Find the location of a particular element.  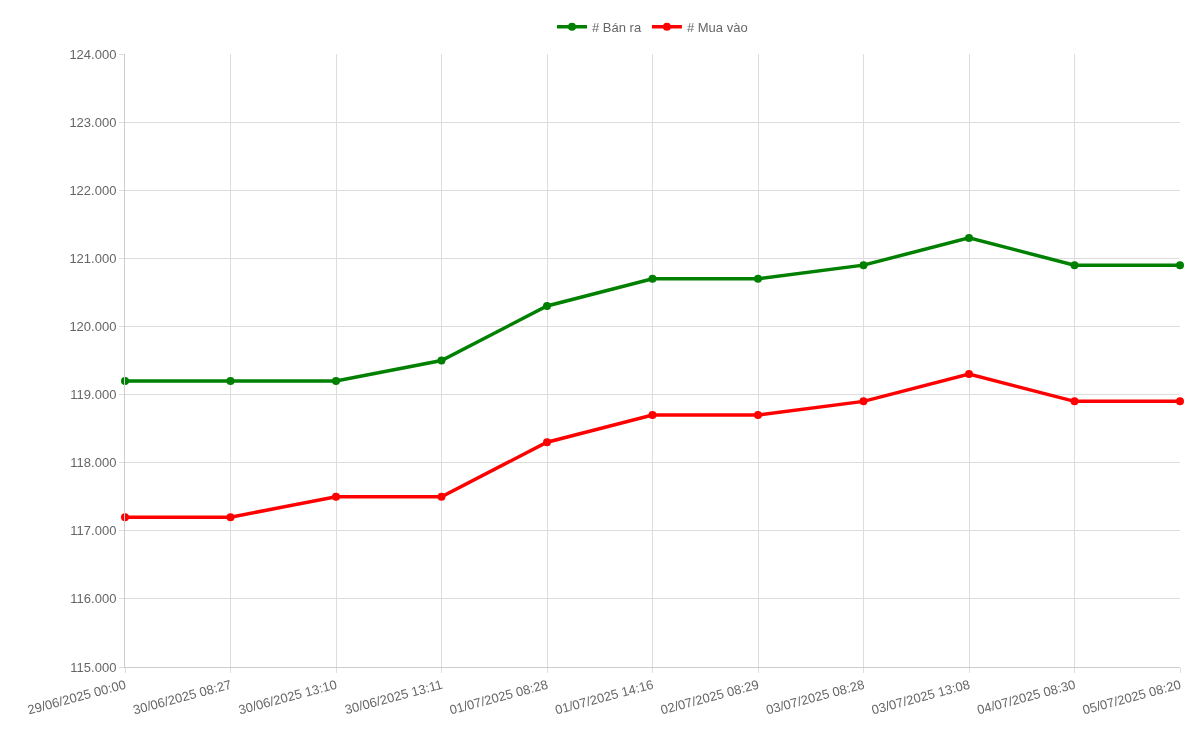

y-tick-label: 123.000 is located at coordinates (93, 122).